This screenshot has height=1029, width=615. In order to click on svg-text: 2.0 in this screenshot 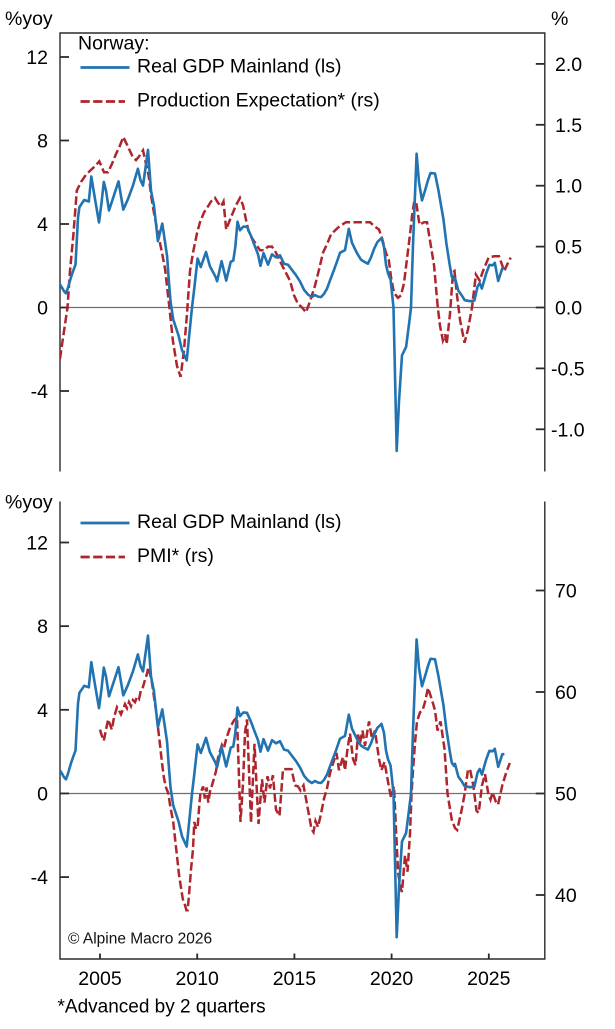, I will do `click(568, 65)`.